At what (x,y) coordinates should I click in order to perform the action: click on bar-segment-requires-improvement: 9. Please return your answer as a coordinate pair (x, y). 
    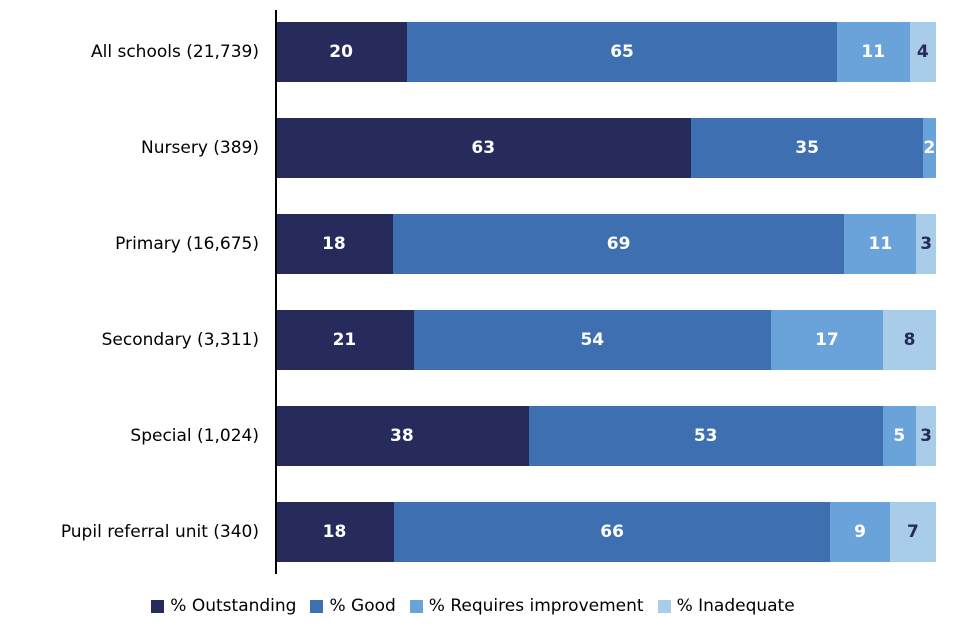
    Looking at the image, I should click on (860, 532).